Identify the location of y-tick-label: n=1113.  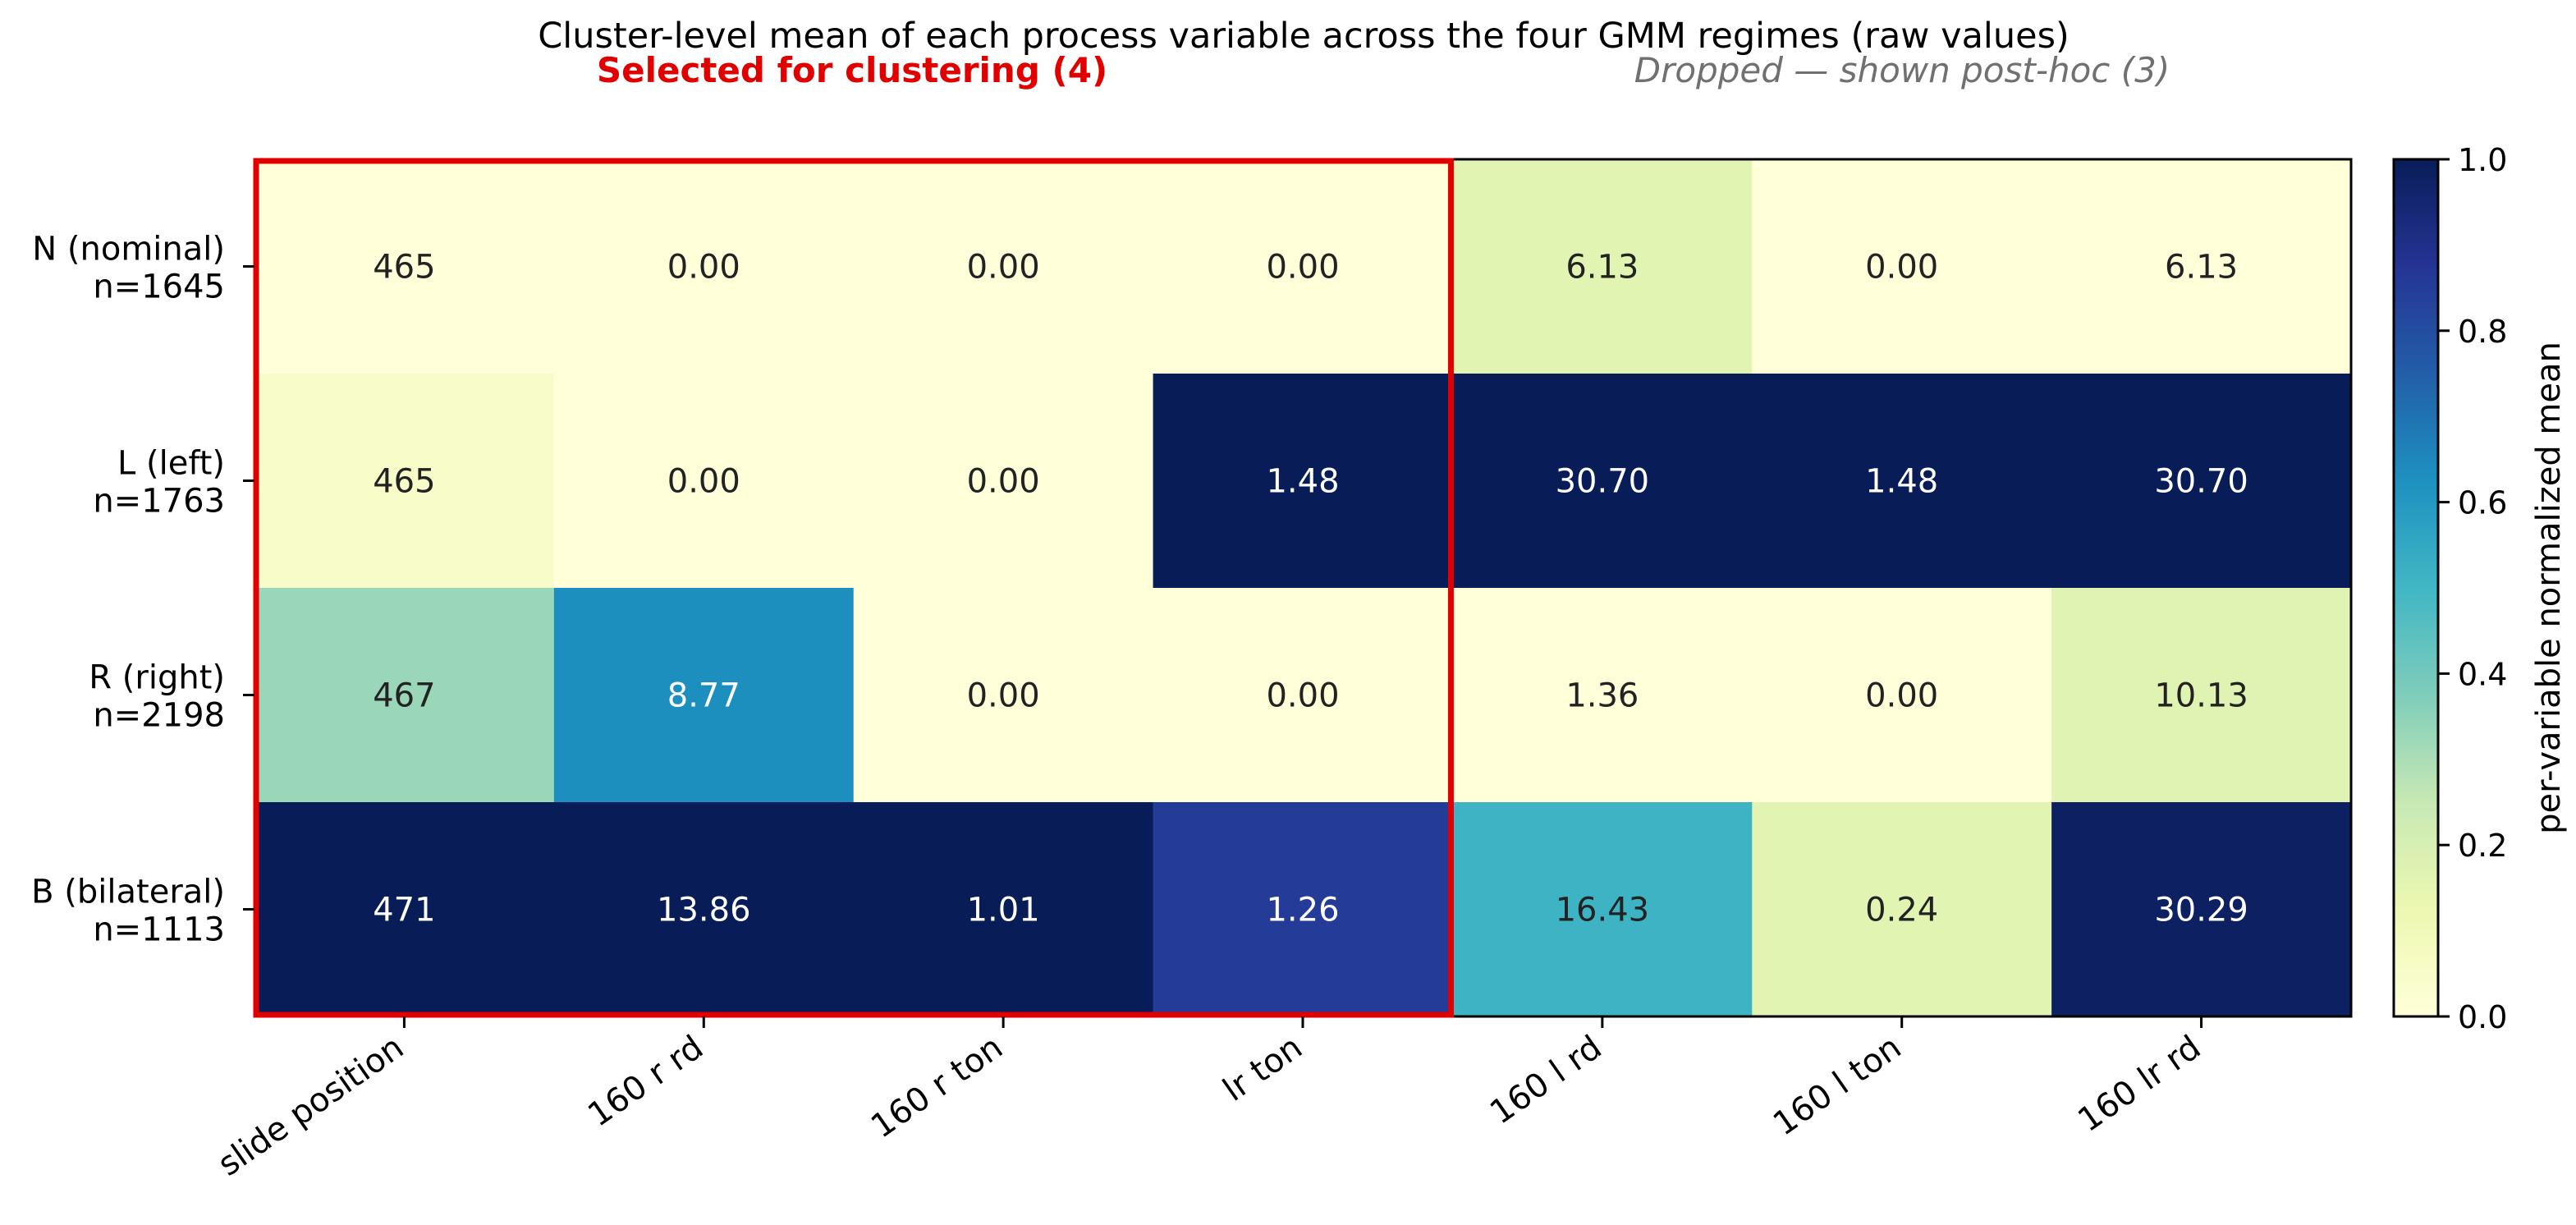
(159, 930).